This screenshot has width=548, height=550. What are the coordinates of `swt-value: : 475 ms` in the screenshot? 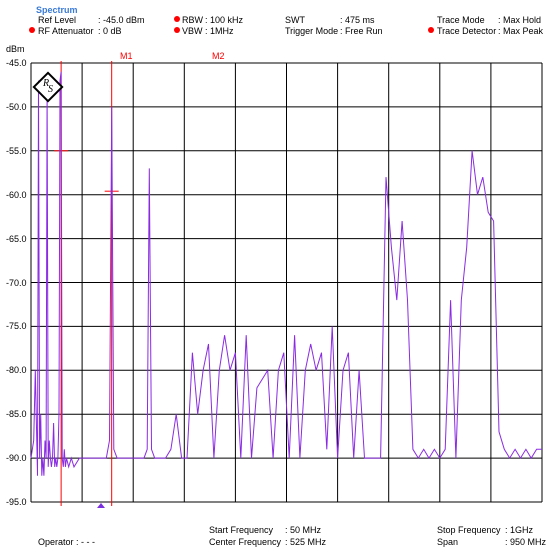 It's located at (357, 20).